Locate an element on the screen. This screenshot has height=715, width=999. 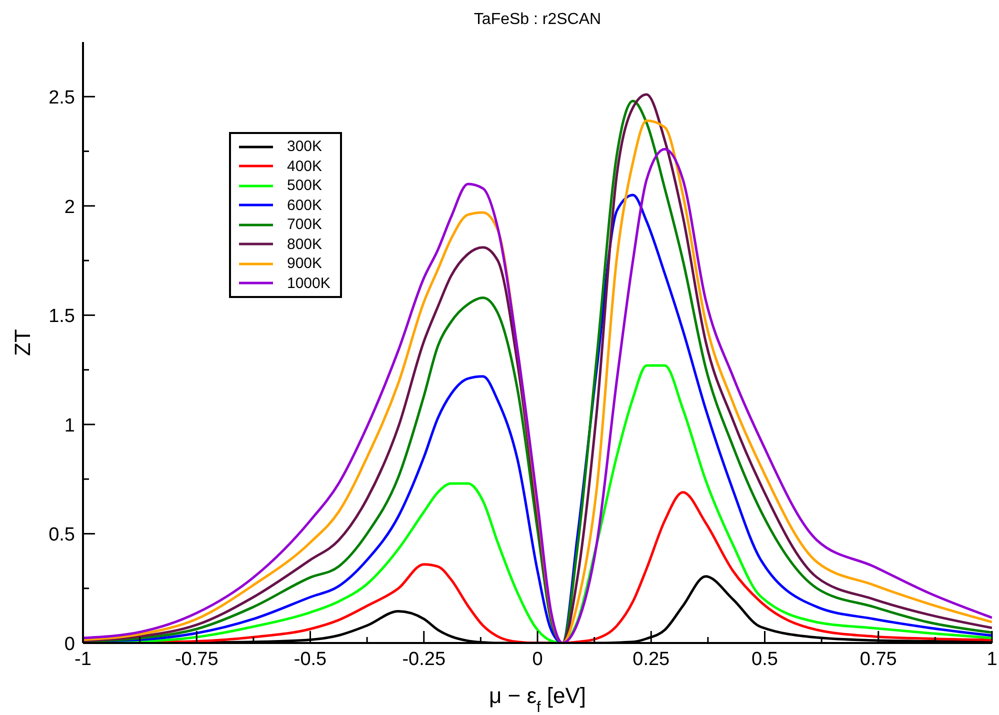
x-tick-label: 0 is located at coordinates (537, 659).